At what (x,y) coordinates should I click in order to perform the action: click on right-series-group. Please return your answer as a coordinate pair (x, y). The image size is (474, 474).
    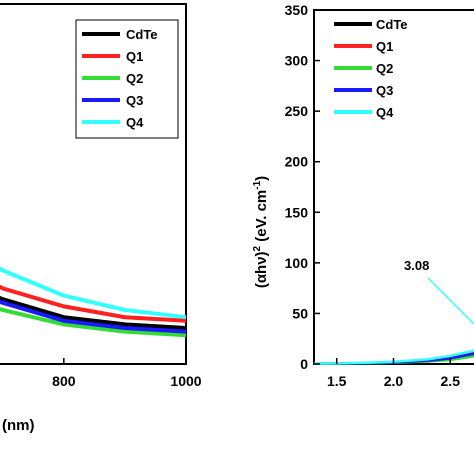
    Looking at the image, I should click on (393, 357).